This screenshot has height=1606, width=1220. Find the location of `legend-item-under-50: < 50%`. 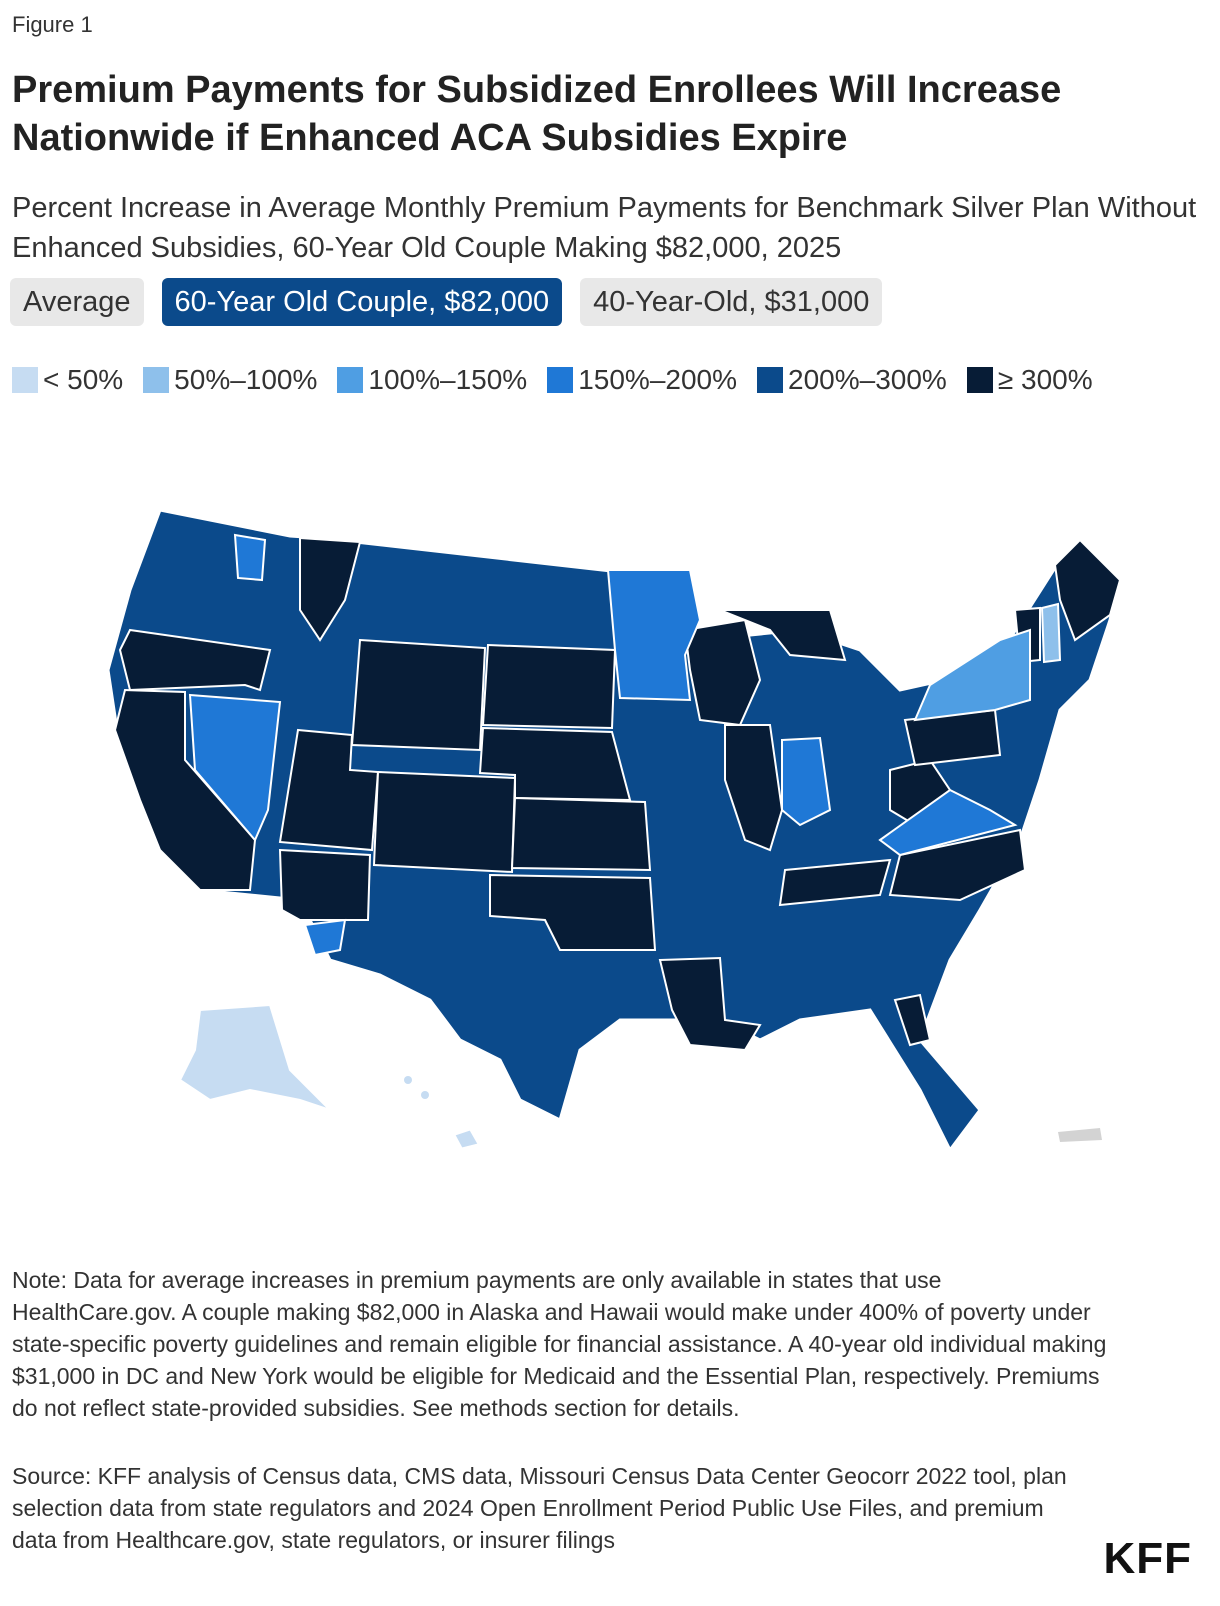

legend-item-under-50: < 50% is located at coordinates (67, 380).